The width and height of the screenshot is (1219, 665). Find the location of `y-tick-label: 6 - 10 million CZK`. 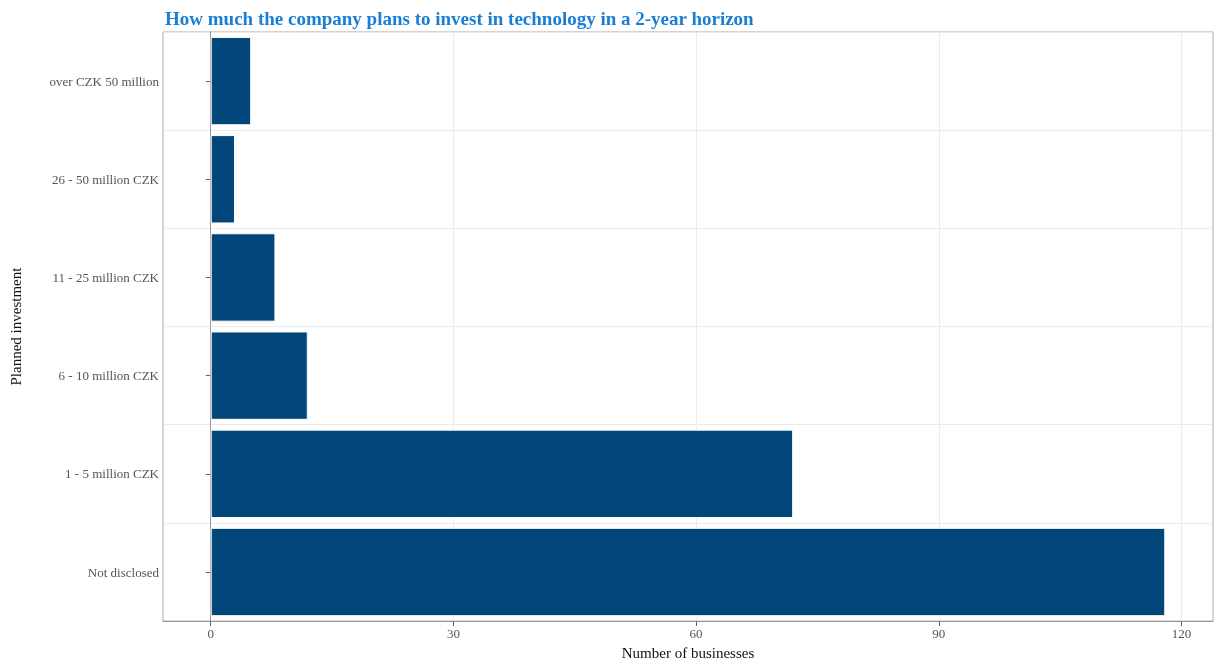

y-tick-label: 6 - 10 million CZK is located at coordinates (109, 376).